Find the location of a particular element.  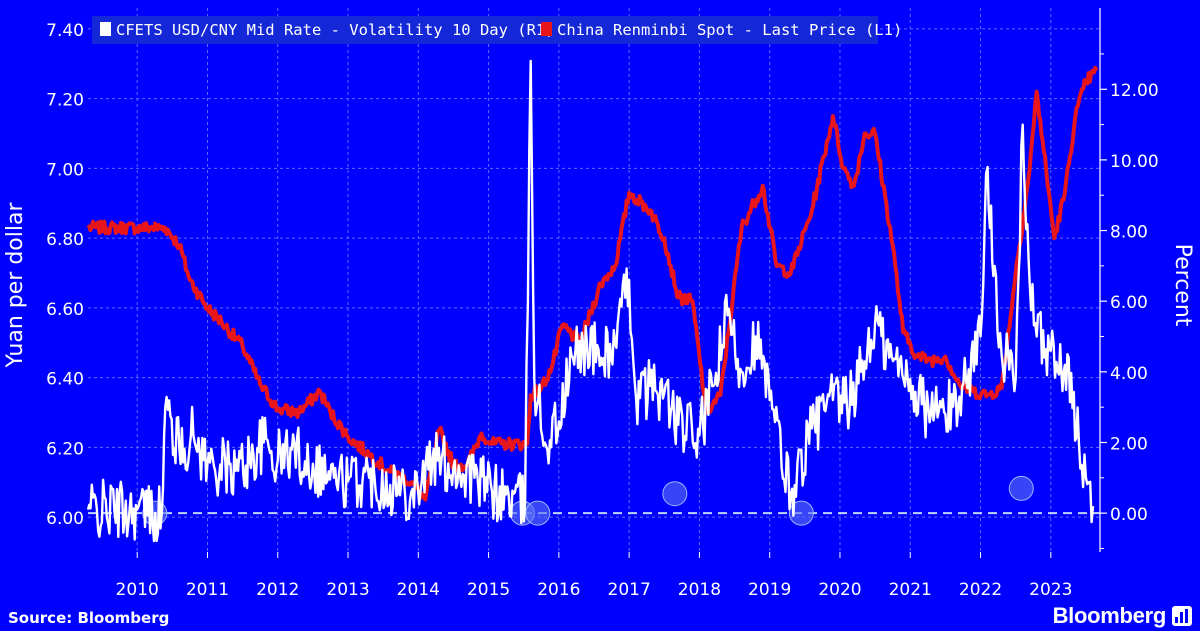

right-axis-label: Percent is located at coordinates (1182, 285).